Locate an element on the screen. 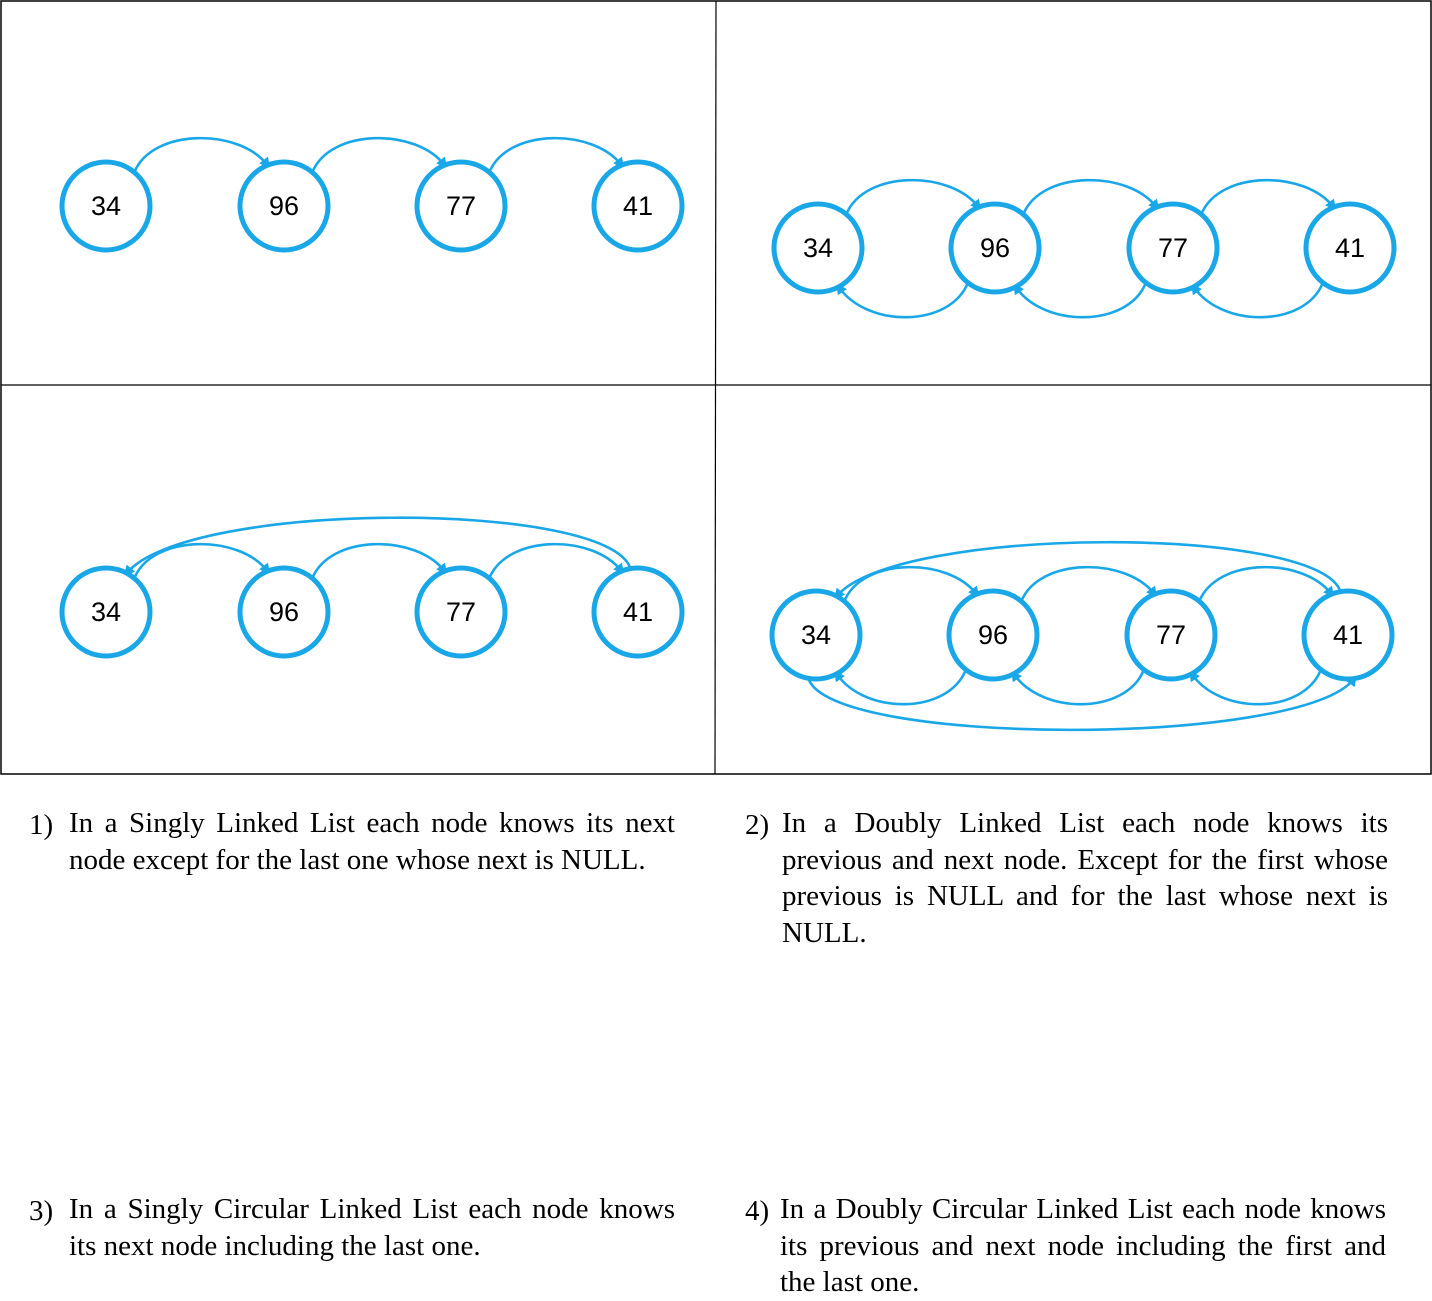 This screenshot has width=1432, height=1301. vertical-divider is located at coordinates (715, 387).